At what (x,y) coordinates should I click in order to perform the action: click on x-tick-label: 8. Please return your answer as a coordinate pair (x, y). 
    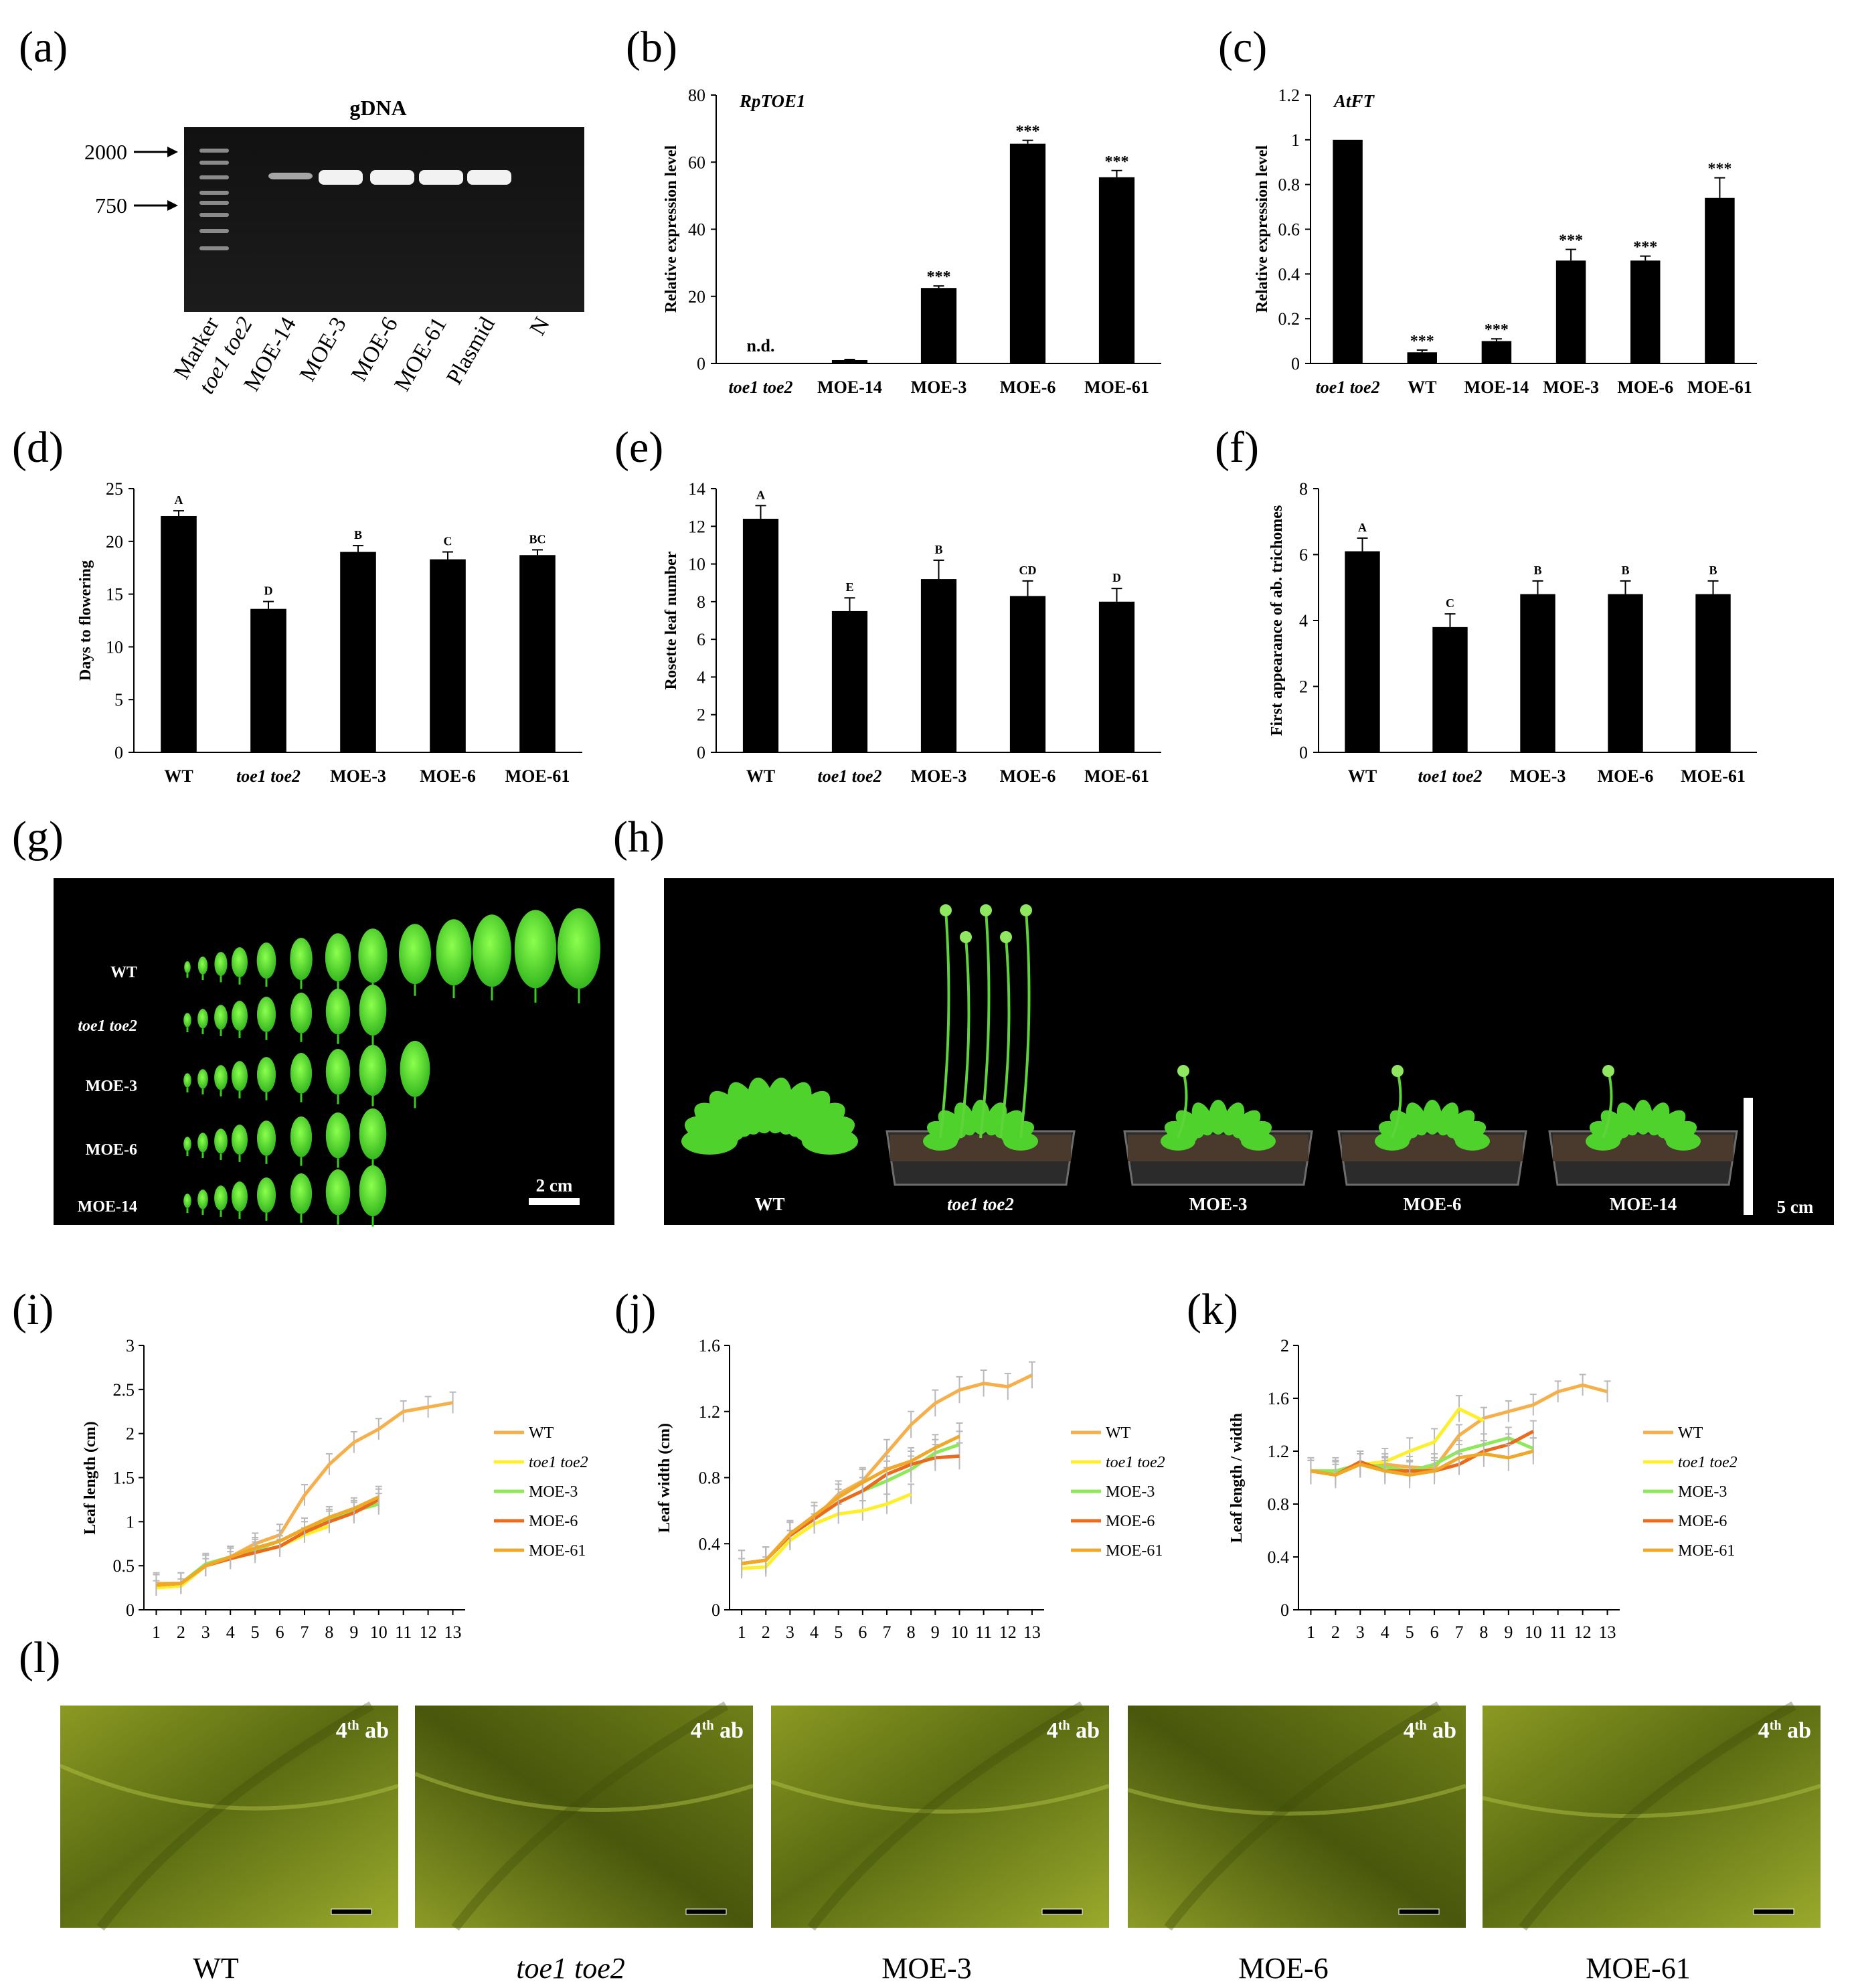
    Looking at the image, I should click on (1483, 1632).